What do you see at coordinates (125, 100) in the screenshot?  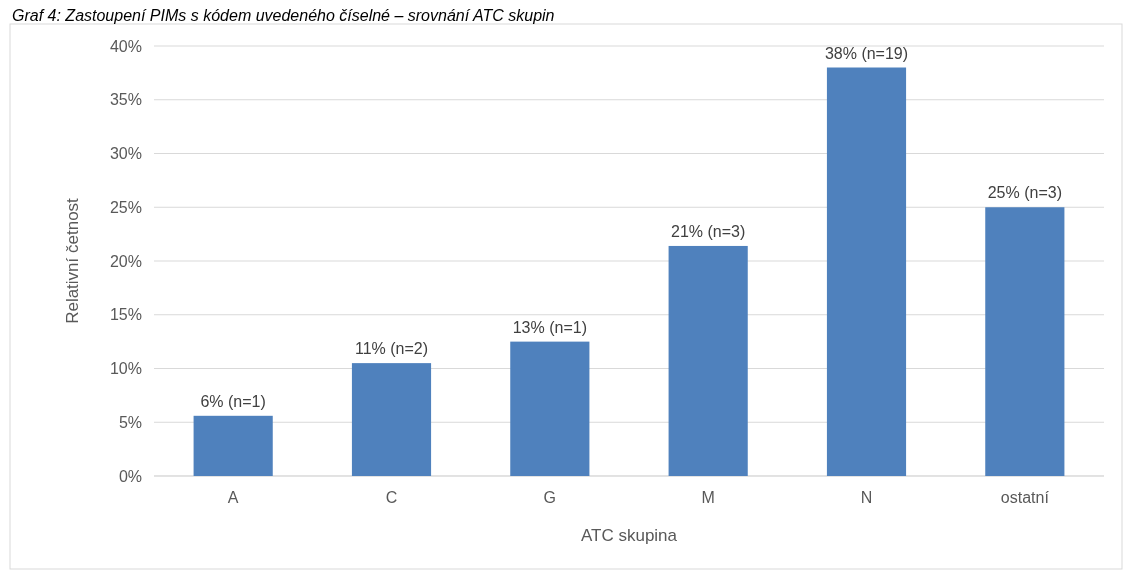 I see `y-tick-label: 35%` at bounding box center [125, 100].